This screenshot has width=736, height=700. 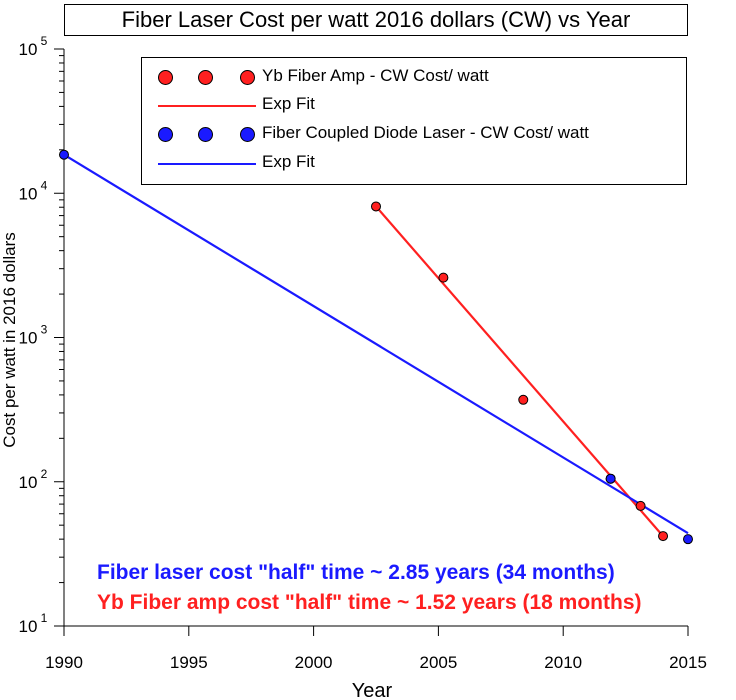 I want to click on x-tick-label: 1995, so click(x=189, y=662).